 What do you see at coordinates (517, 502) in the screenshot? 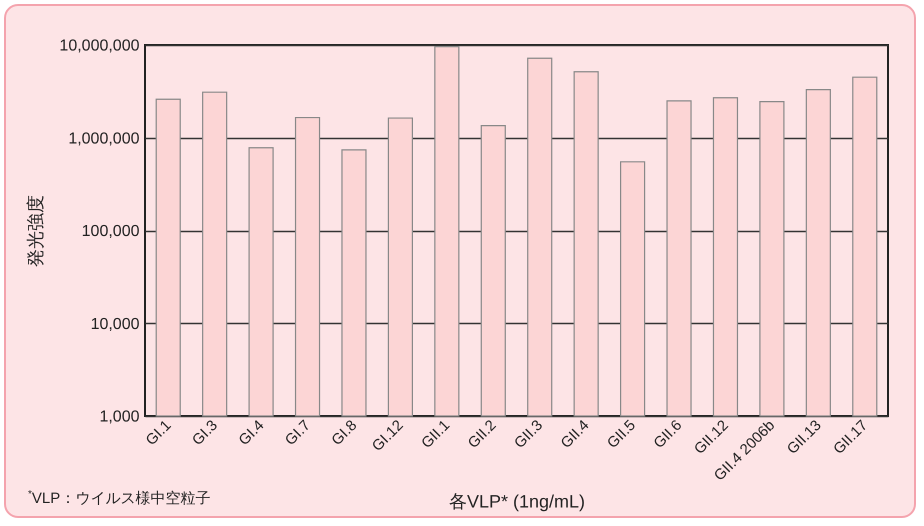
I see `x-axis-title: 各VLP* (1ng/mL)` at bounding box center [517, 502].